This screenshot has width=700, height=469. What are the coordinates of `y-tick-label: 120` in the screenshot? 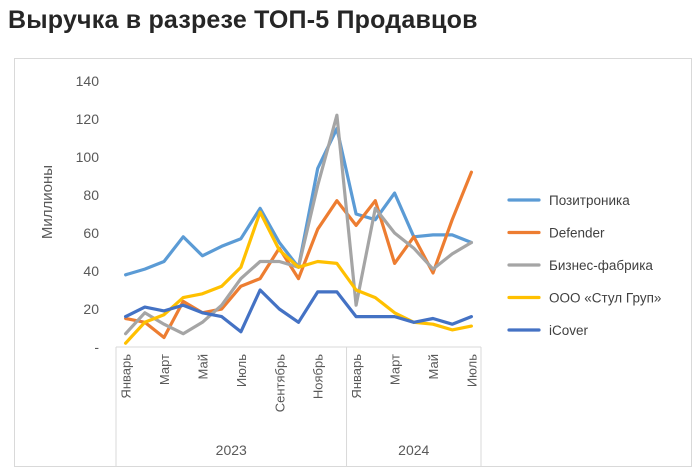 It's located at (88, 119).